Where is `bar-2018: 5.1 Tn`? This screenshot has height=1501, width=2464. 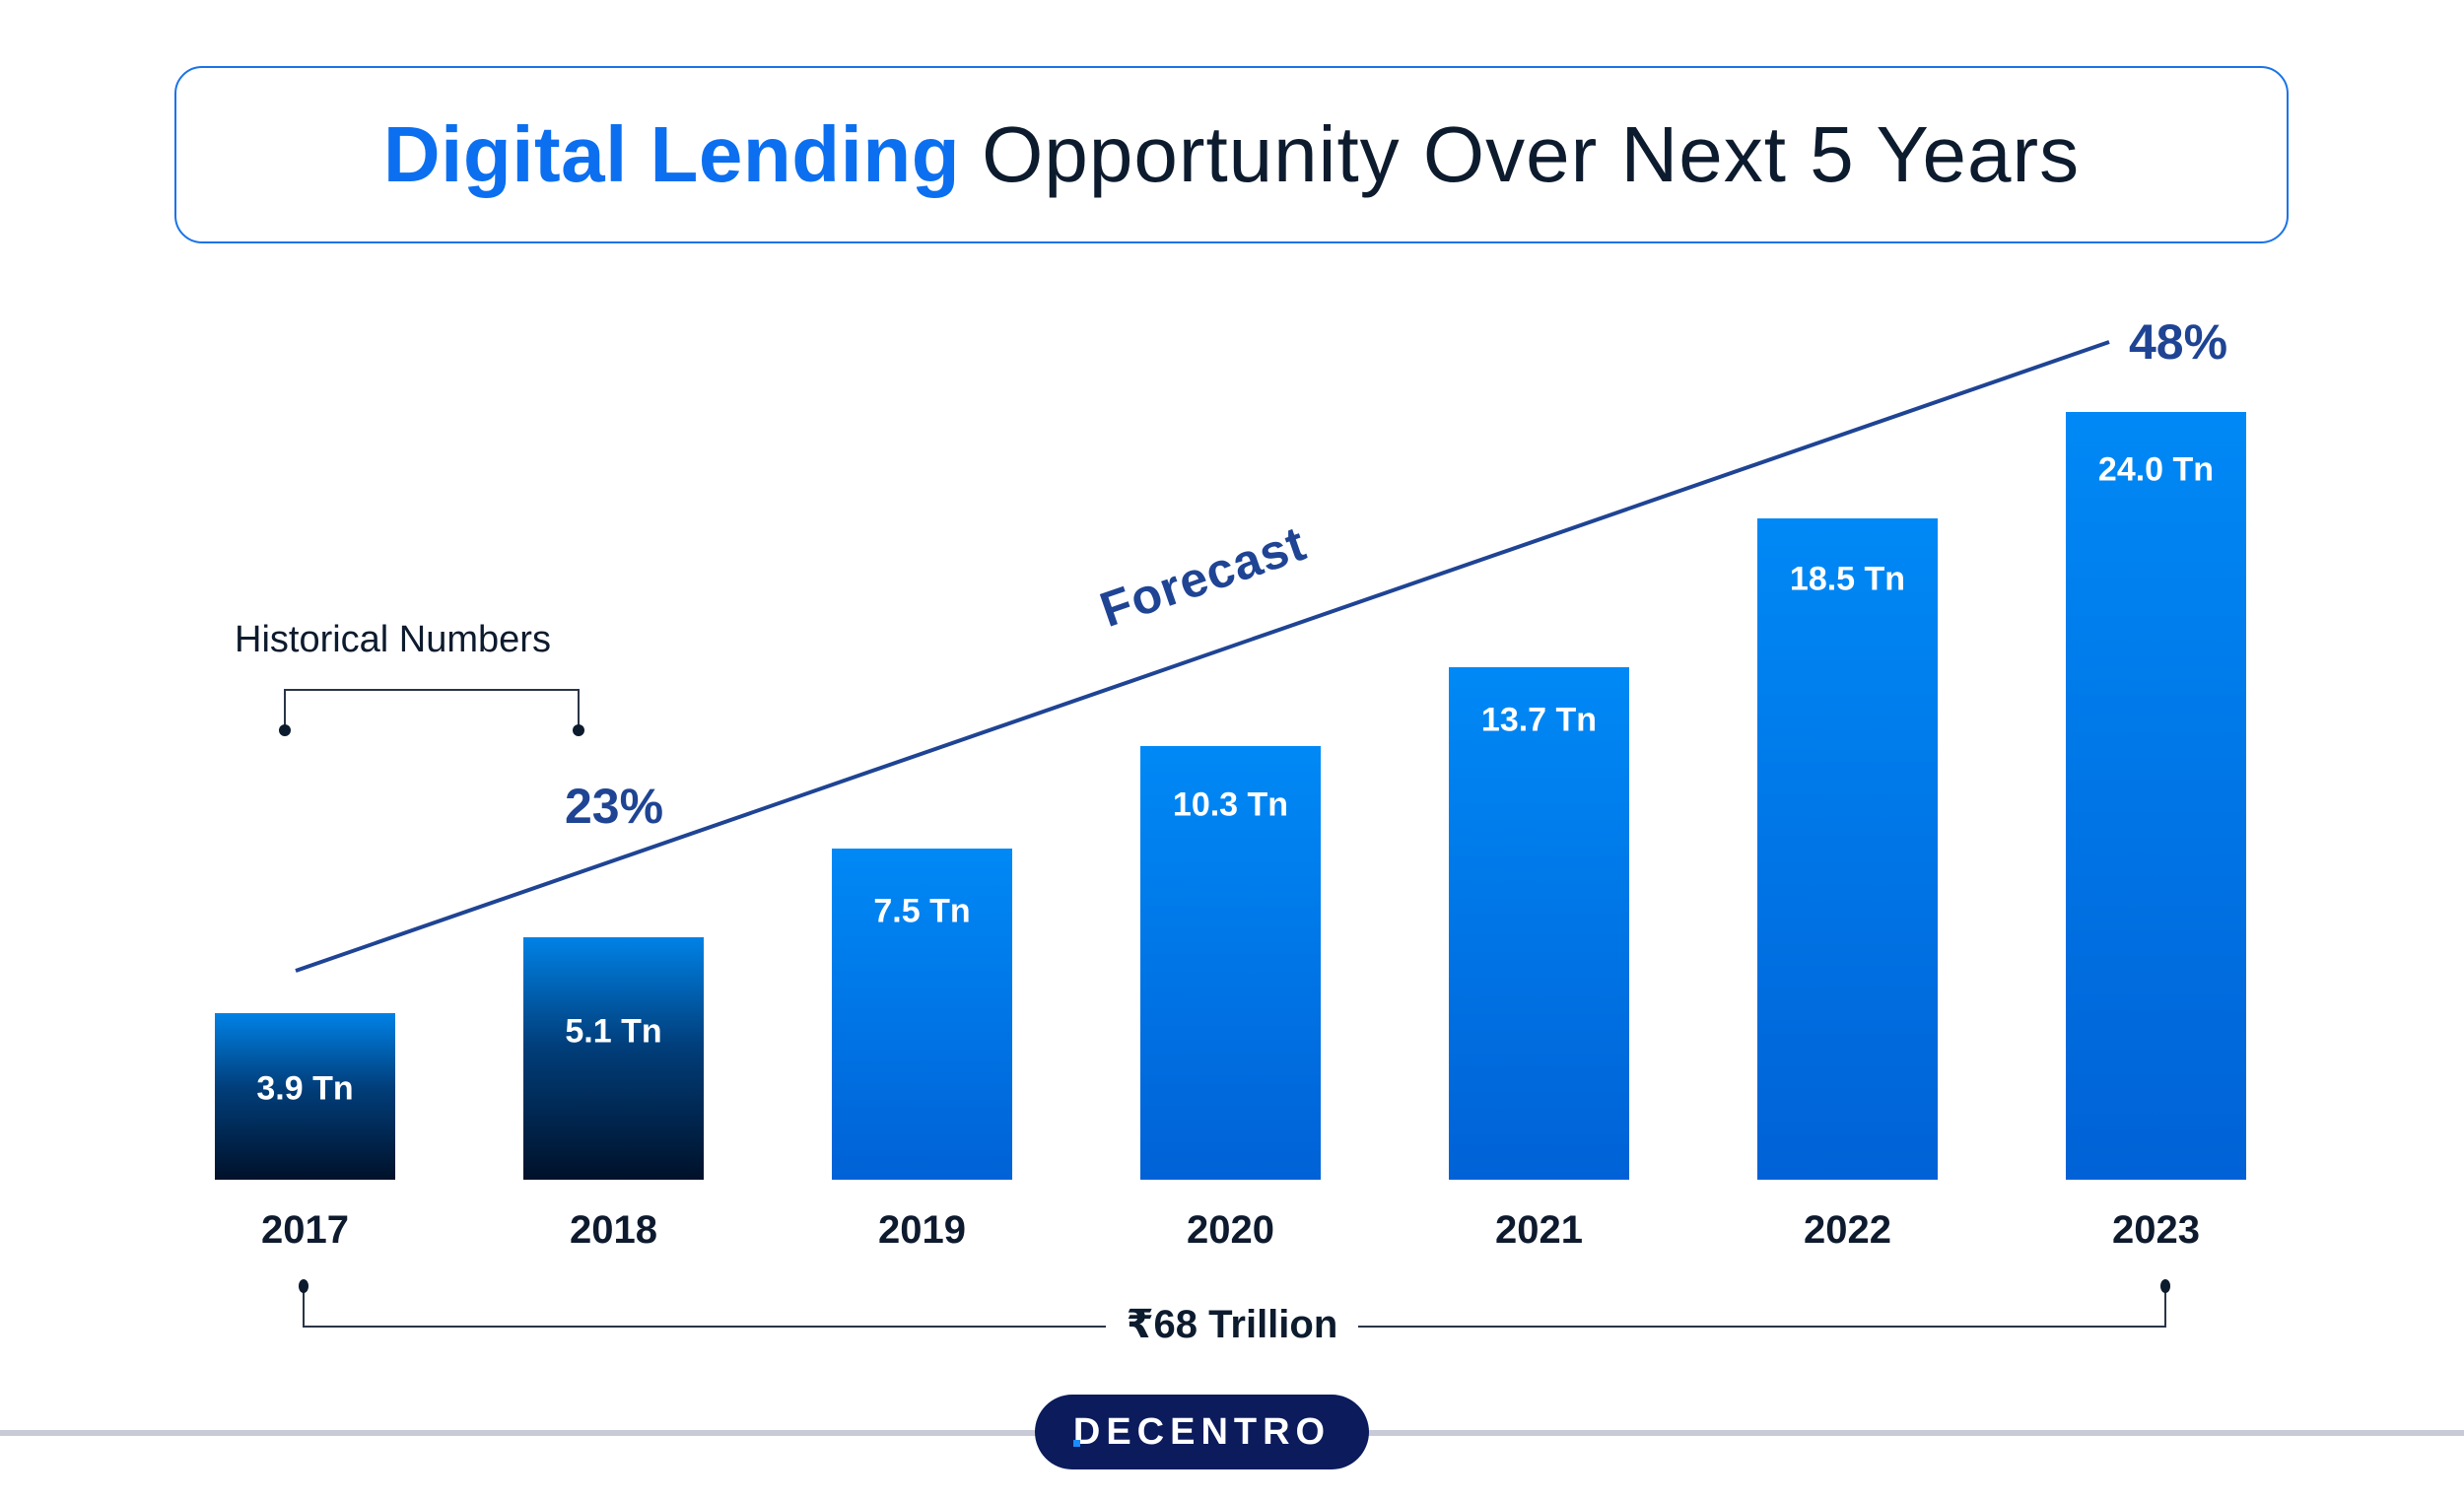 bar-2018: 5.1 Tn is located at coordinates (613, 1058).